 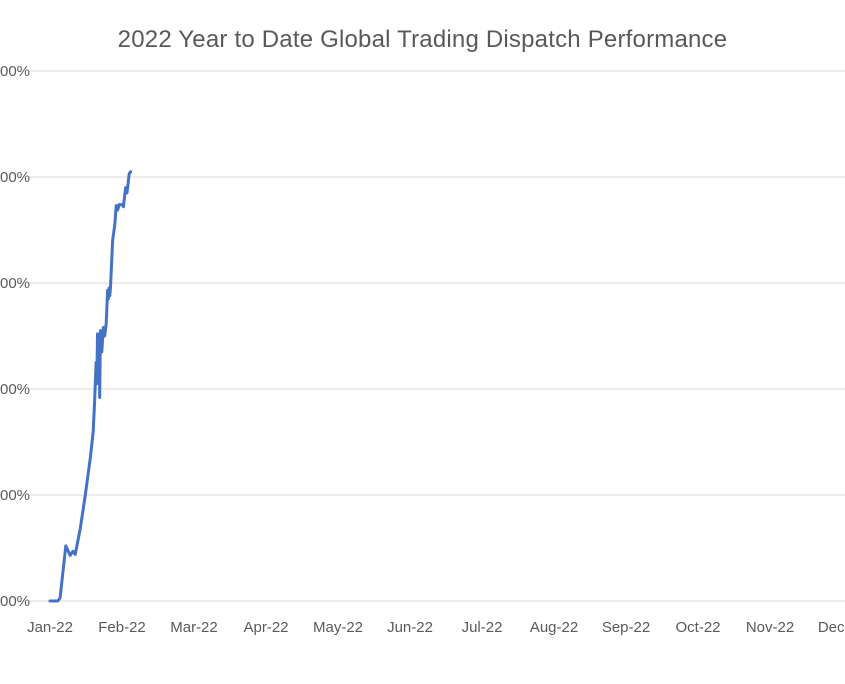 What do you see at coordinates (50, 627) in the screenshot?
I see `x-axis-tick-label: Jan-22` at bounding box center [50, 627].